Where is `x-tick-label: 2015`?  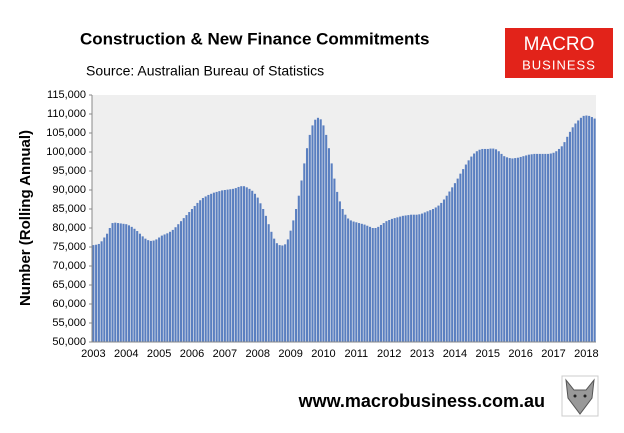
x-tick-label: 2015 is located at coordinates (488, 354).